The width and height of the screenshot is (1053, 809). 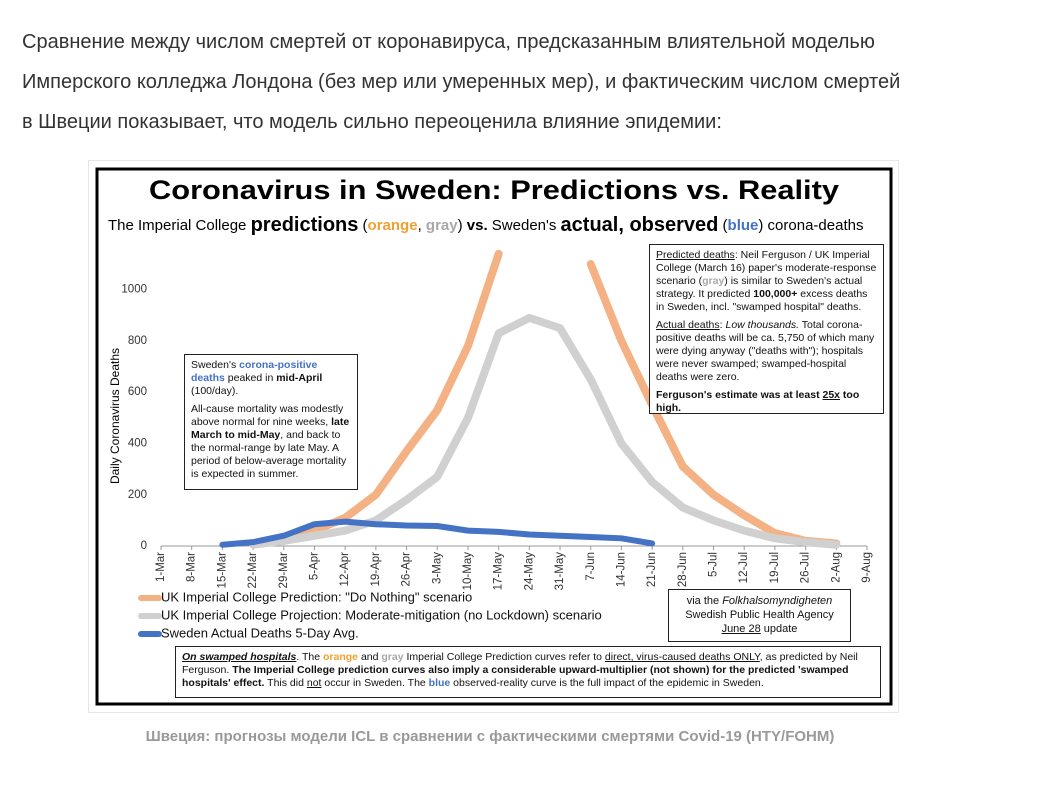 What do you see at coordinates (192, 567) in the screenshot?
I see `x-tick-label: 8-Mar` at bounding box center [192, 567].